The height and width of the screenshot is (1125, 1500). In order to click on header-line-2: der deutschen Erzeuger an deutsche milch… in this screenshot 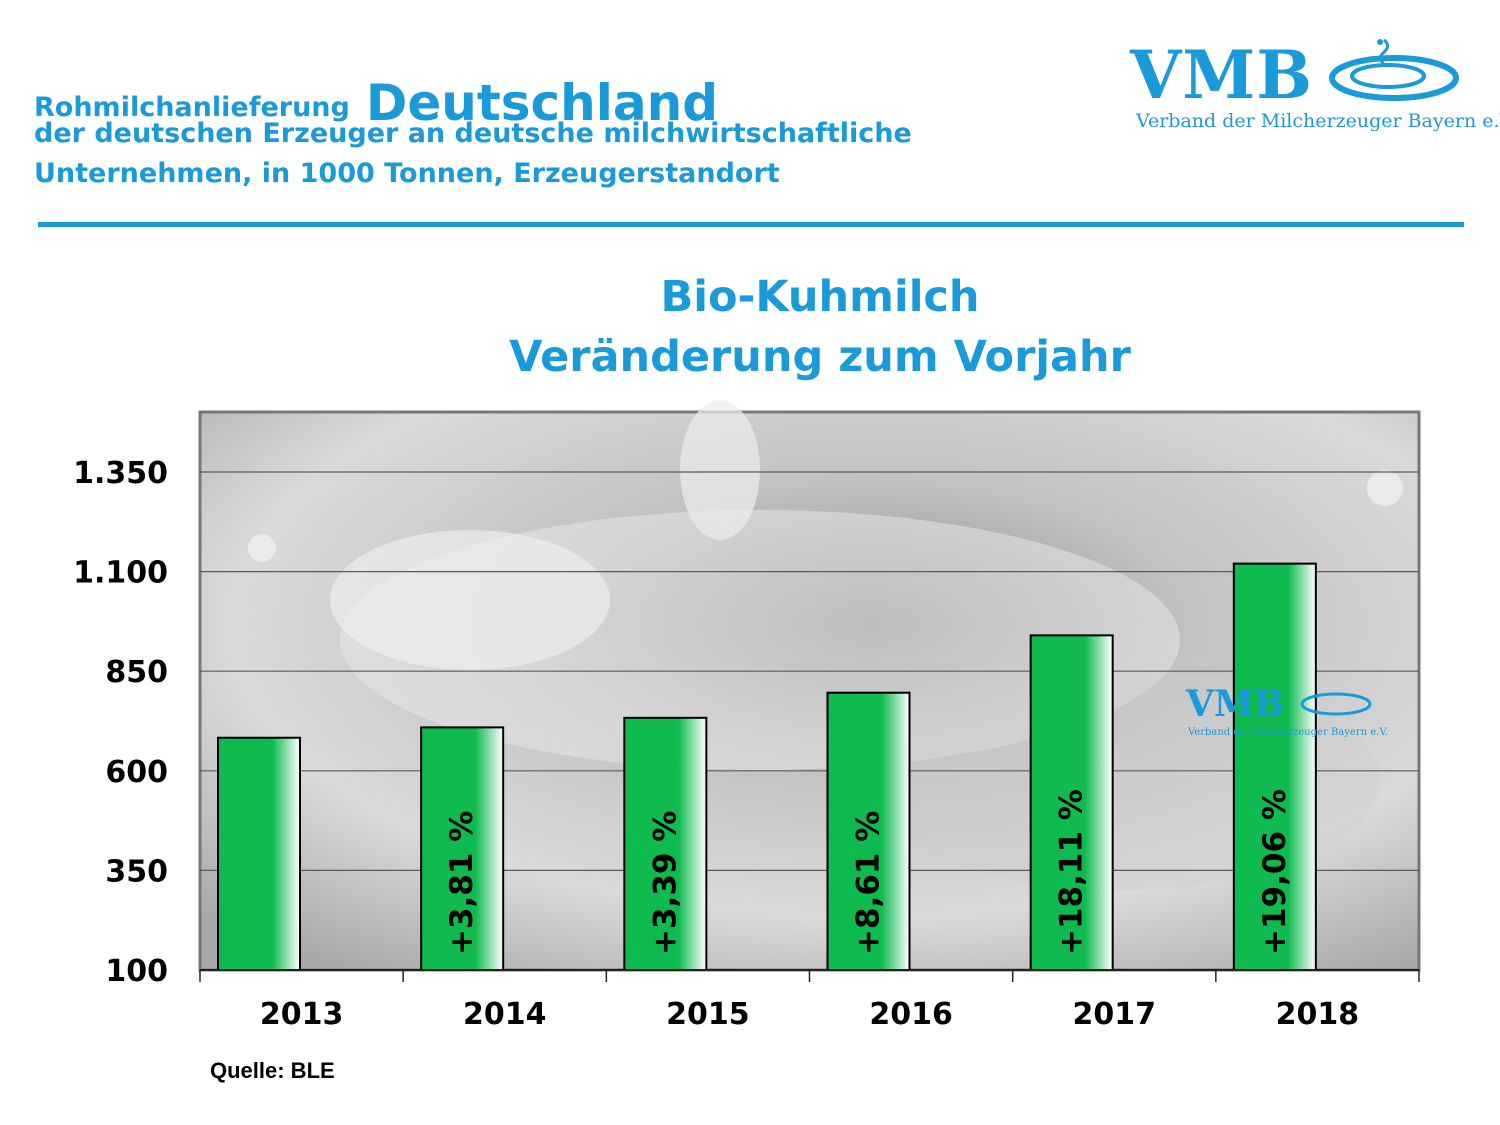, I will do `click(473, 133)`.